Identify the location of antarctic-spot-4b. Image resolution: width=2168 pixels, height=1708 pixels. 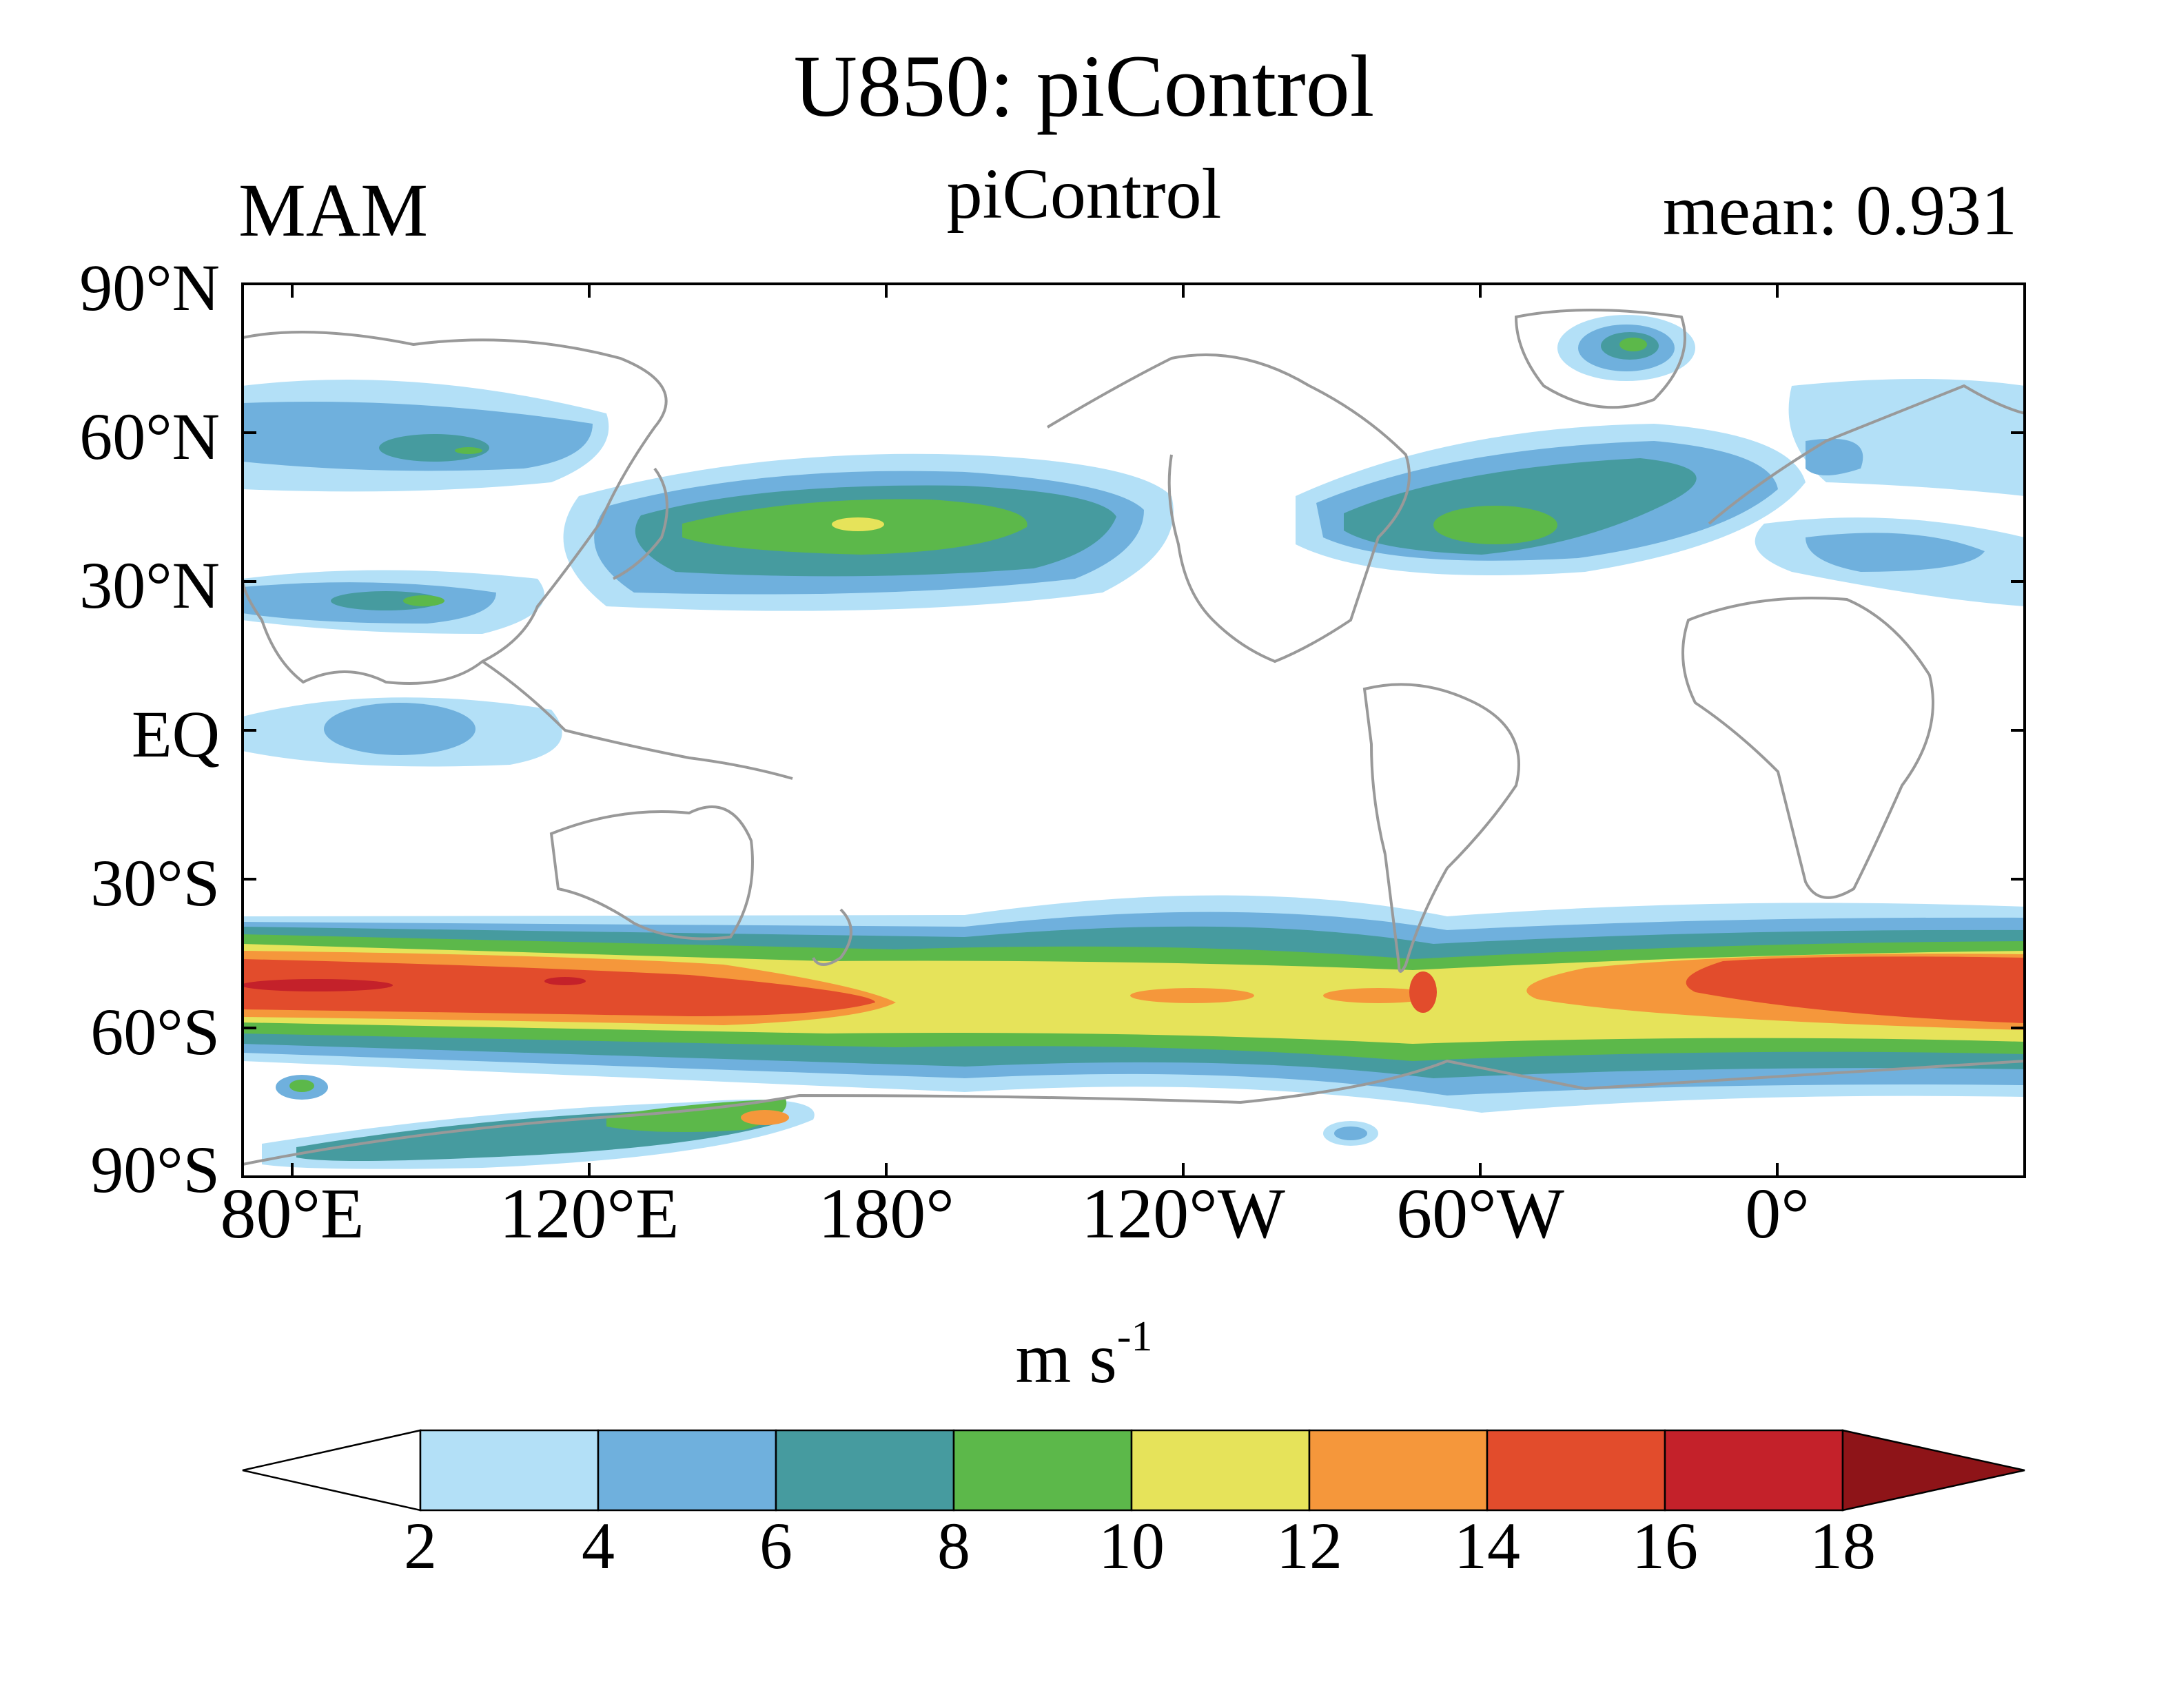
(1350, 1133).